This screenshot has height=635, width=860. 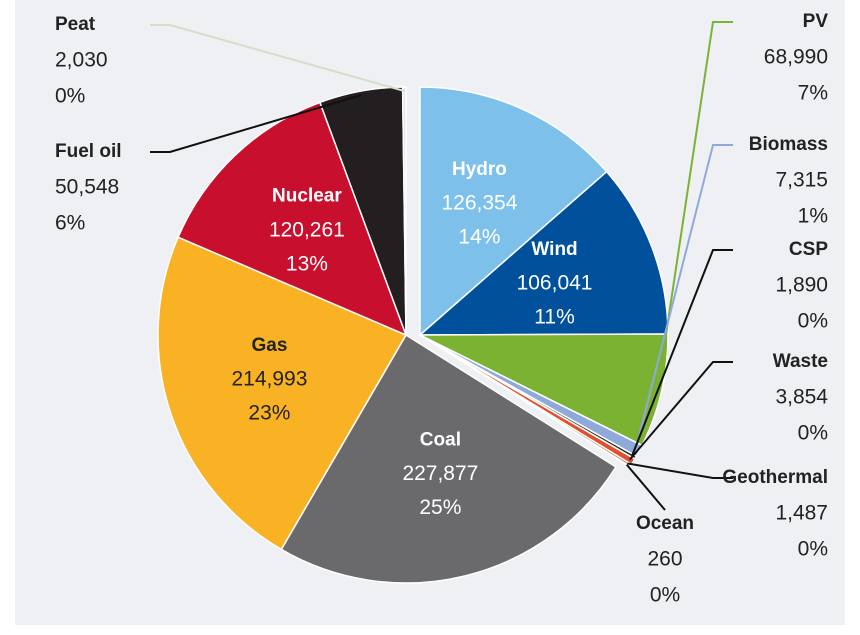 I want to click on slice-label: Nuclear, so click(x=307, y=196).